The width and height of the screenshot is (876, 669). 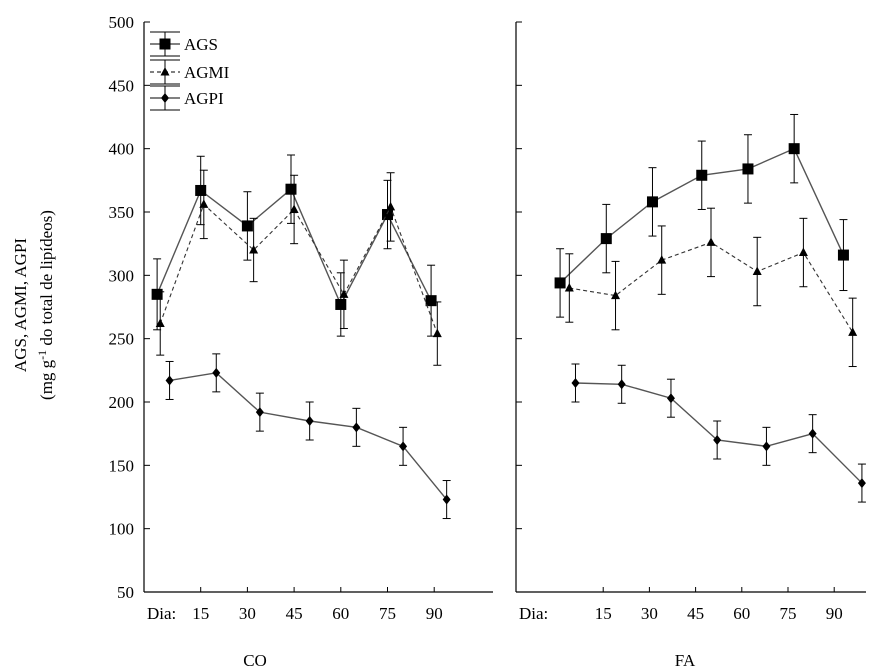 I want to click on panel-label: CO, so click(x=255, y=660).